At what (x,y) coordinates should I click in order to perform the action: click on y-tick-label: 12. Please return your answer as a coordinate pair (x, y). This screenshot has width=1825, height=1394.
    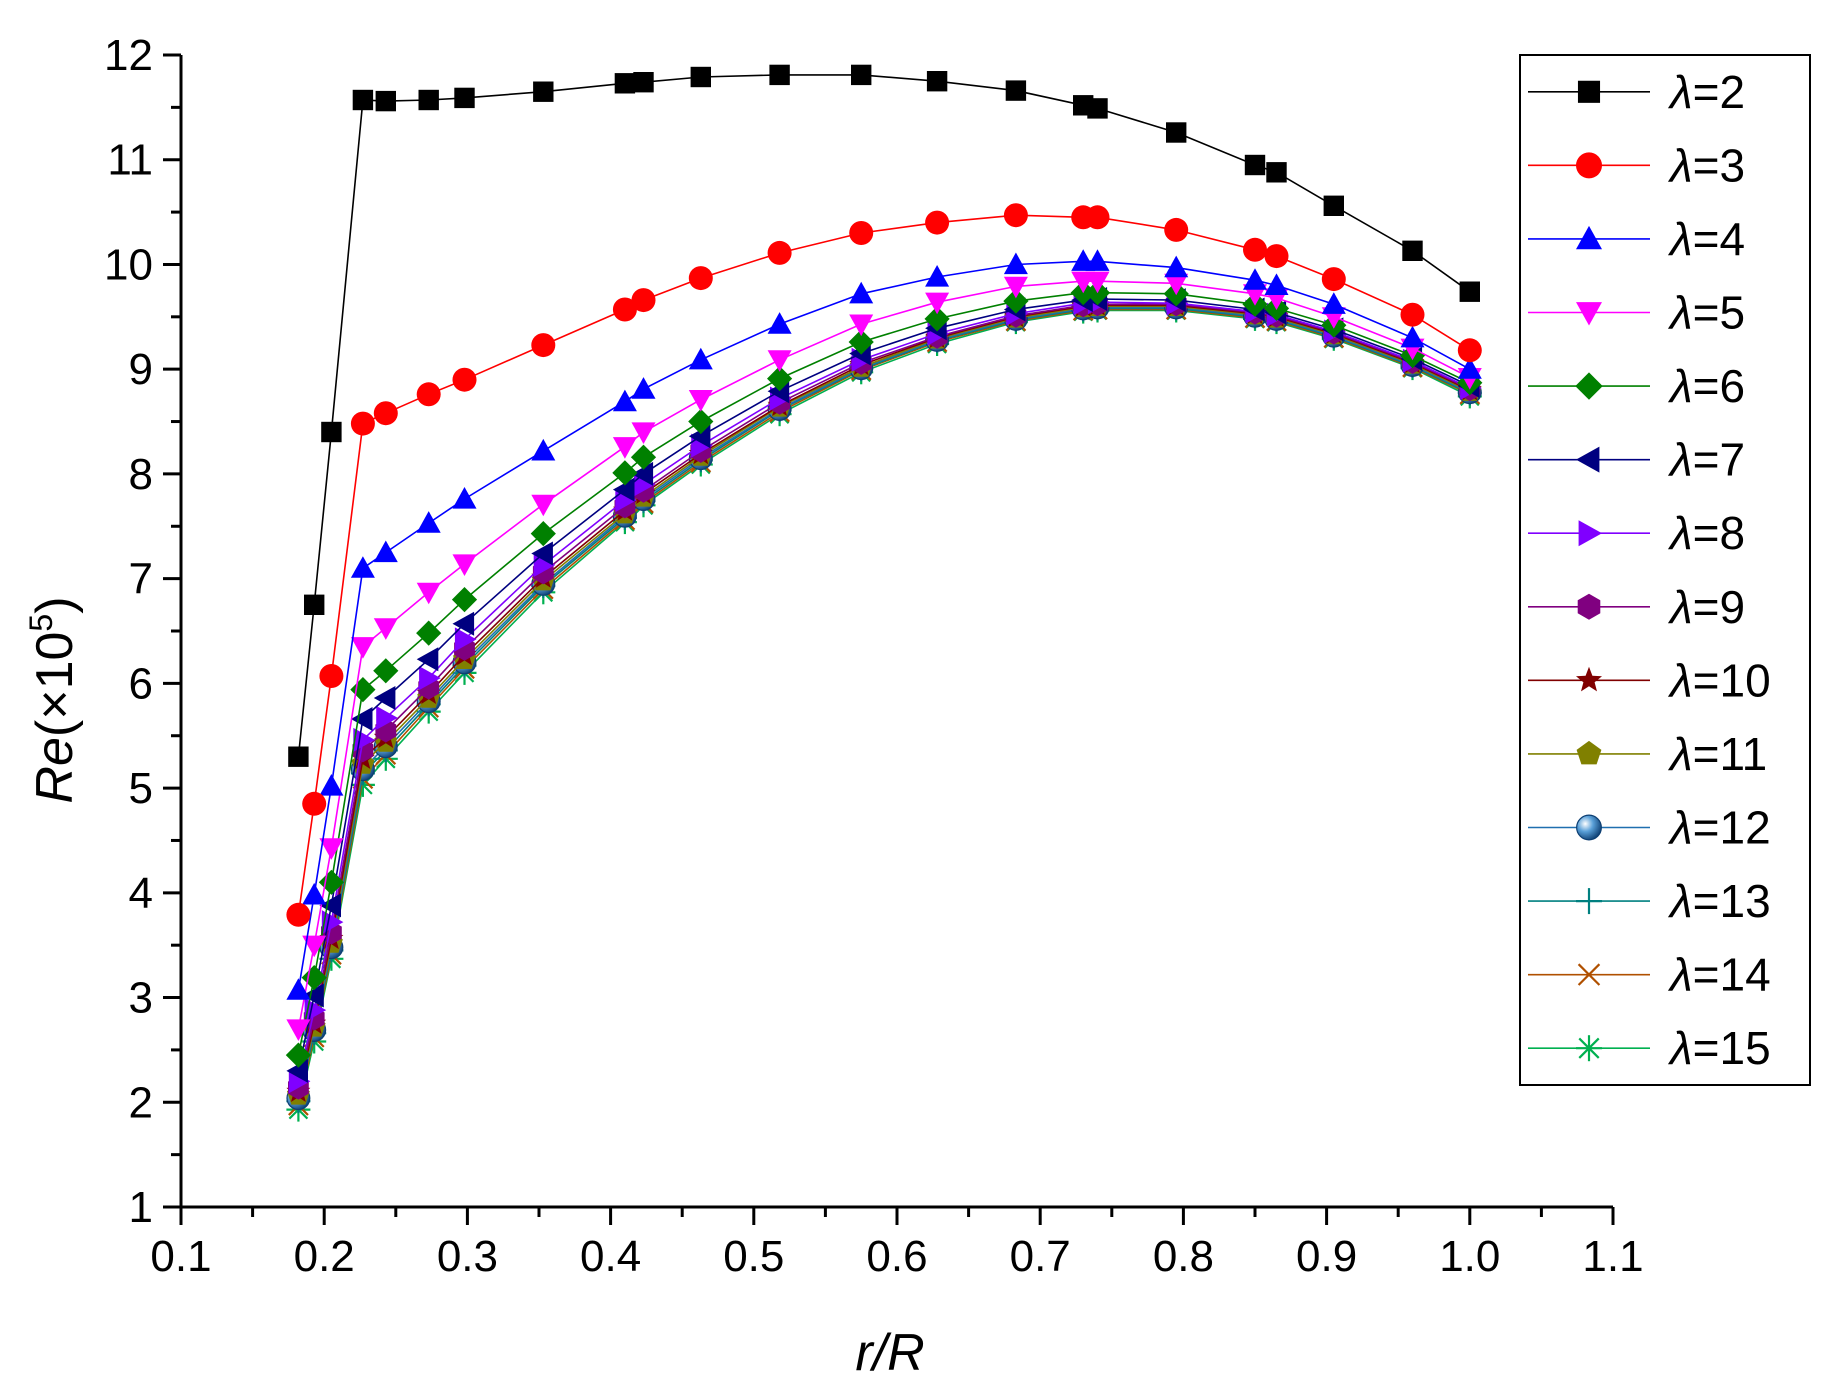
    Looking at the image, I should click on (128, 55).